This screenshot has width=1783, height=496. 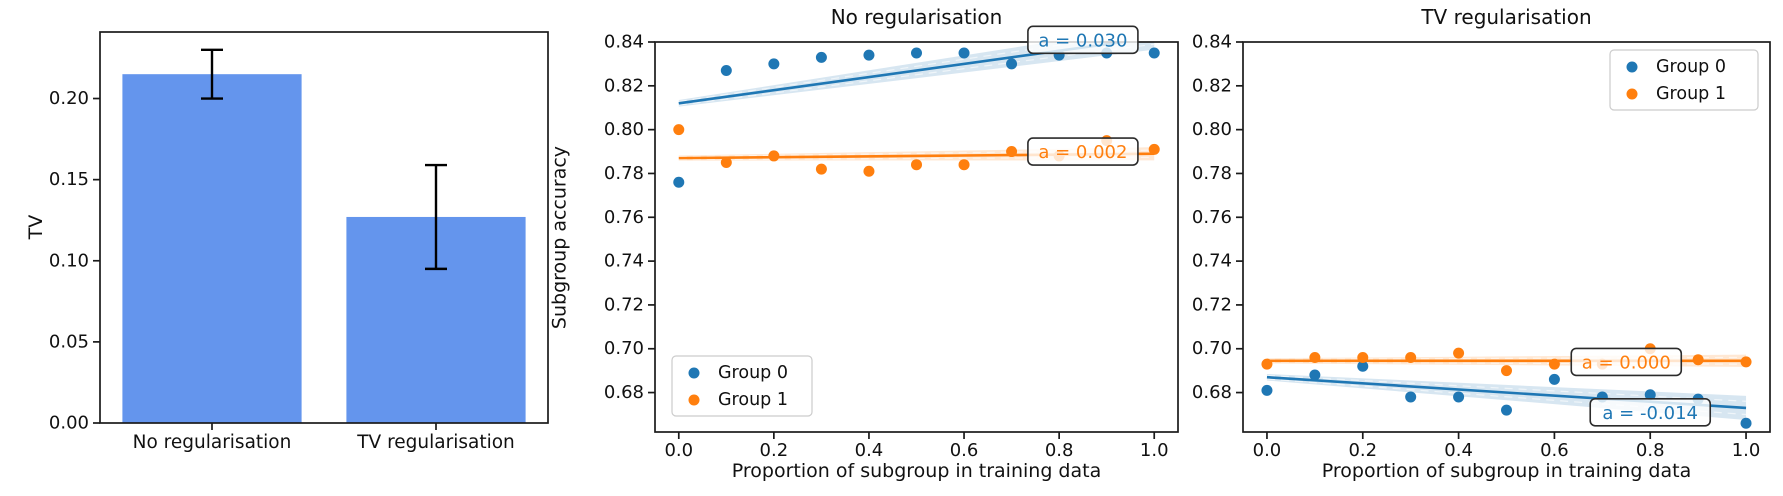 I want to click on y-axis-label-bar: TV, so click(x=36, y=227).